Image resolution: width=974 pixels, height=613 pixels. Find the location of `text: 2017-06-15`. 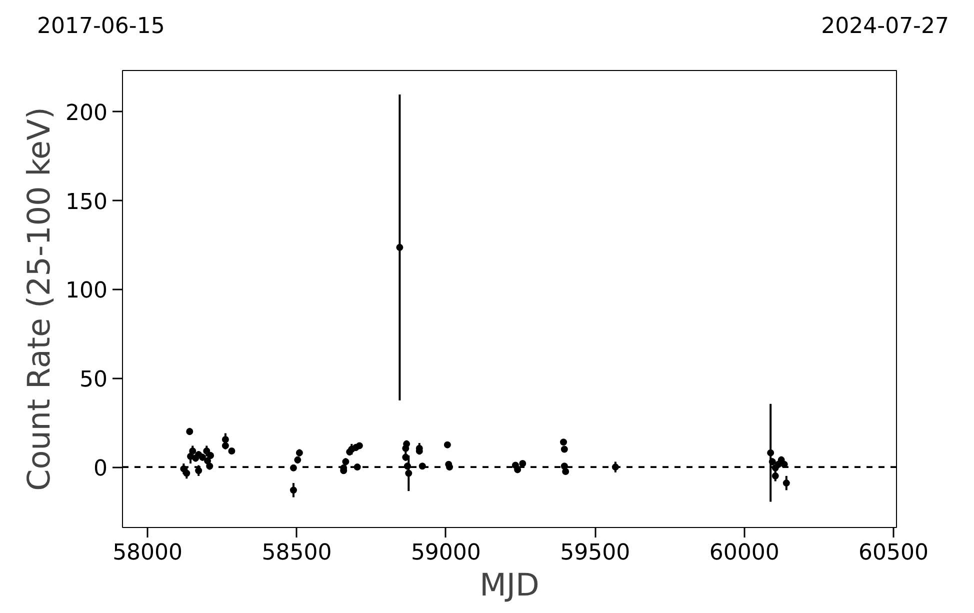

text: 2017-06-15 is located at coordinates (101, 27).